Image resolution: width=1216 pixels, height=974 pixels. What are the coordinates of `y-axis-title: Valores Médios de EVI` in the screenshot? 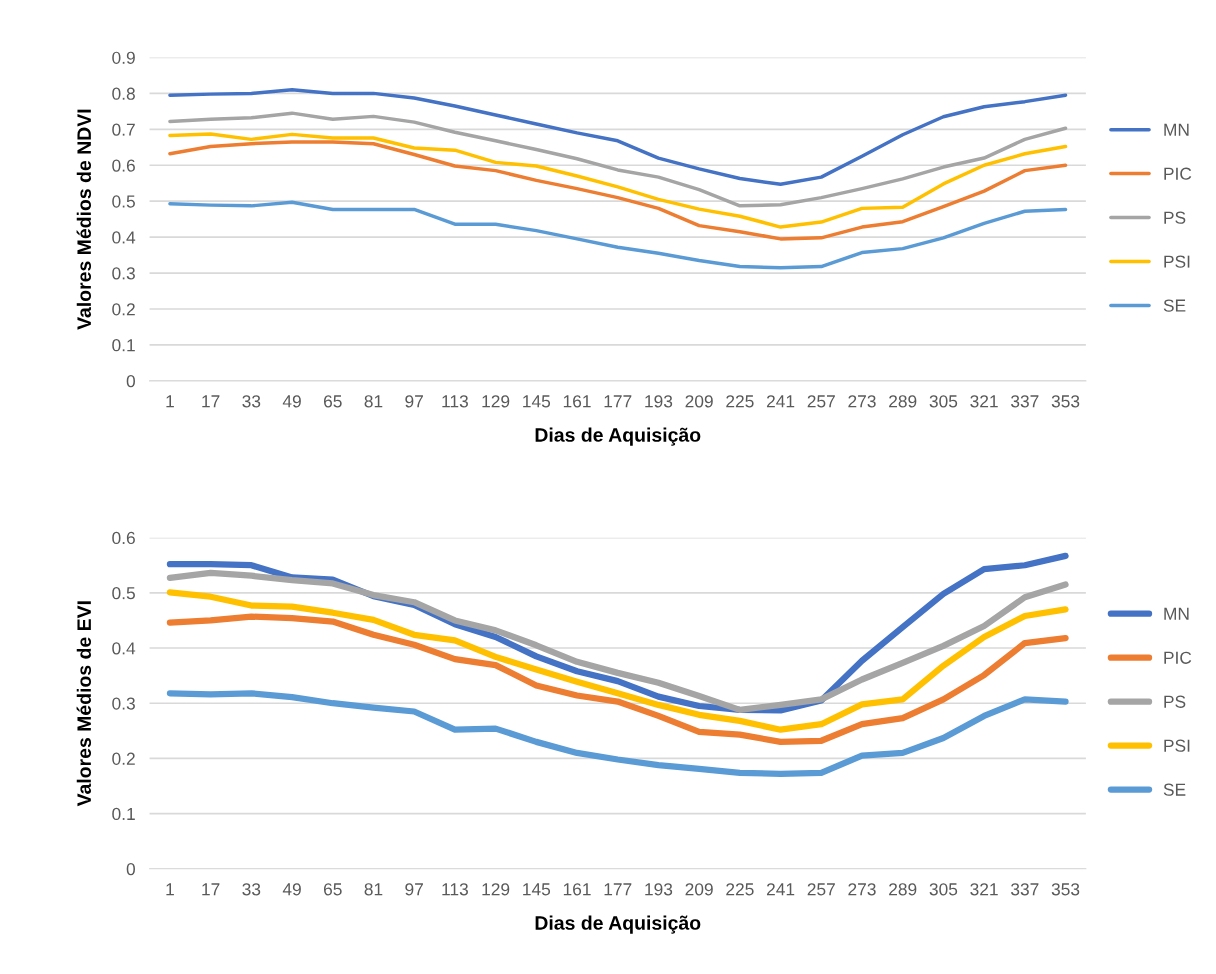 It's located at (84, 704).